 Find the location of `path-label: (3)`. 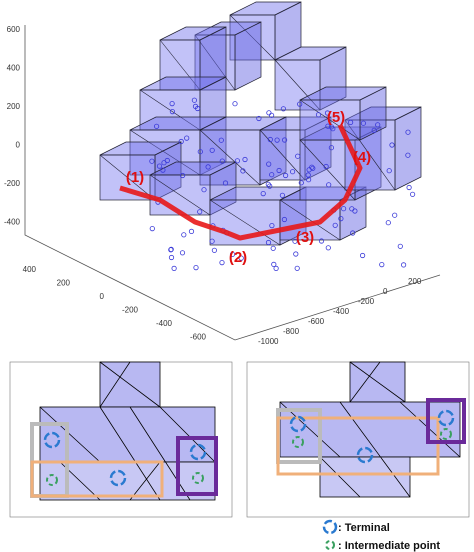

path-label: (3) is located at coordinates (305, 237).